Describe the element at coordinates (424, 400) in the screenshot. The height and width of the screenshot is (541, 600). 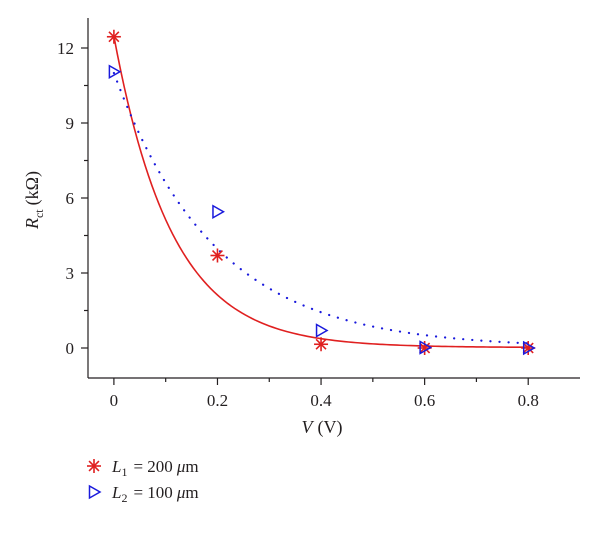
I see `x-tick-label: 0.6` at that location.